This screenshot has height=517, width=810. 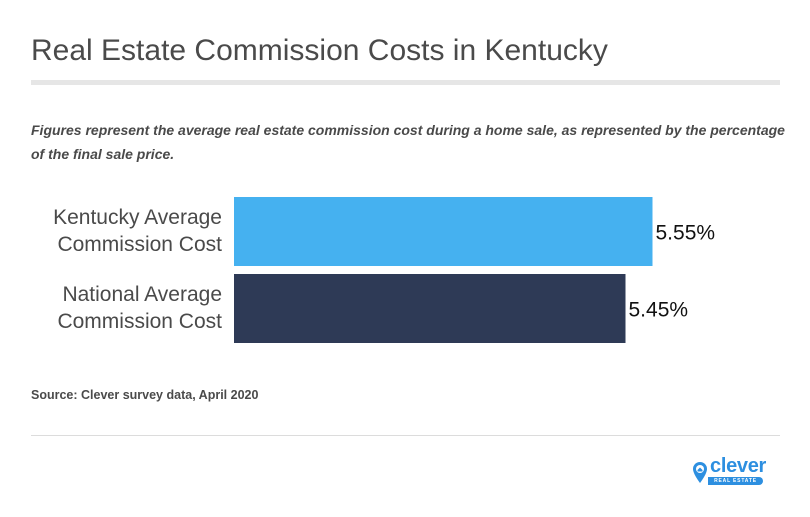 What do you see at coordinates (735, 481) in the screenshot?
I see `logo-tagline: REAL ESTATE` at bounding box center [735, 481].